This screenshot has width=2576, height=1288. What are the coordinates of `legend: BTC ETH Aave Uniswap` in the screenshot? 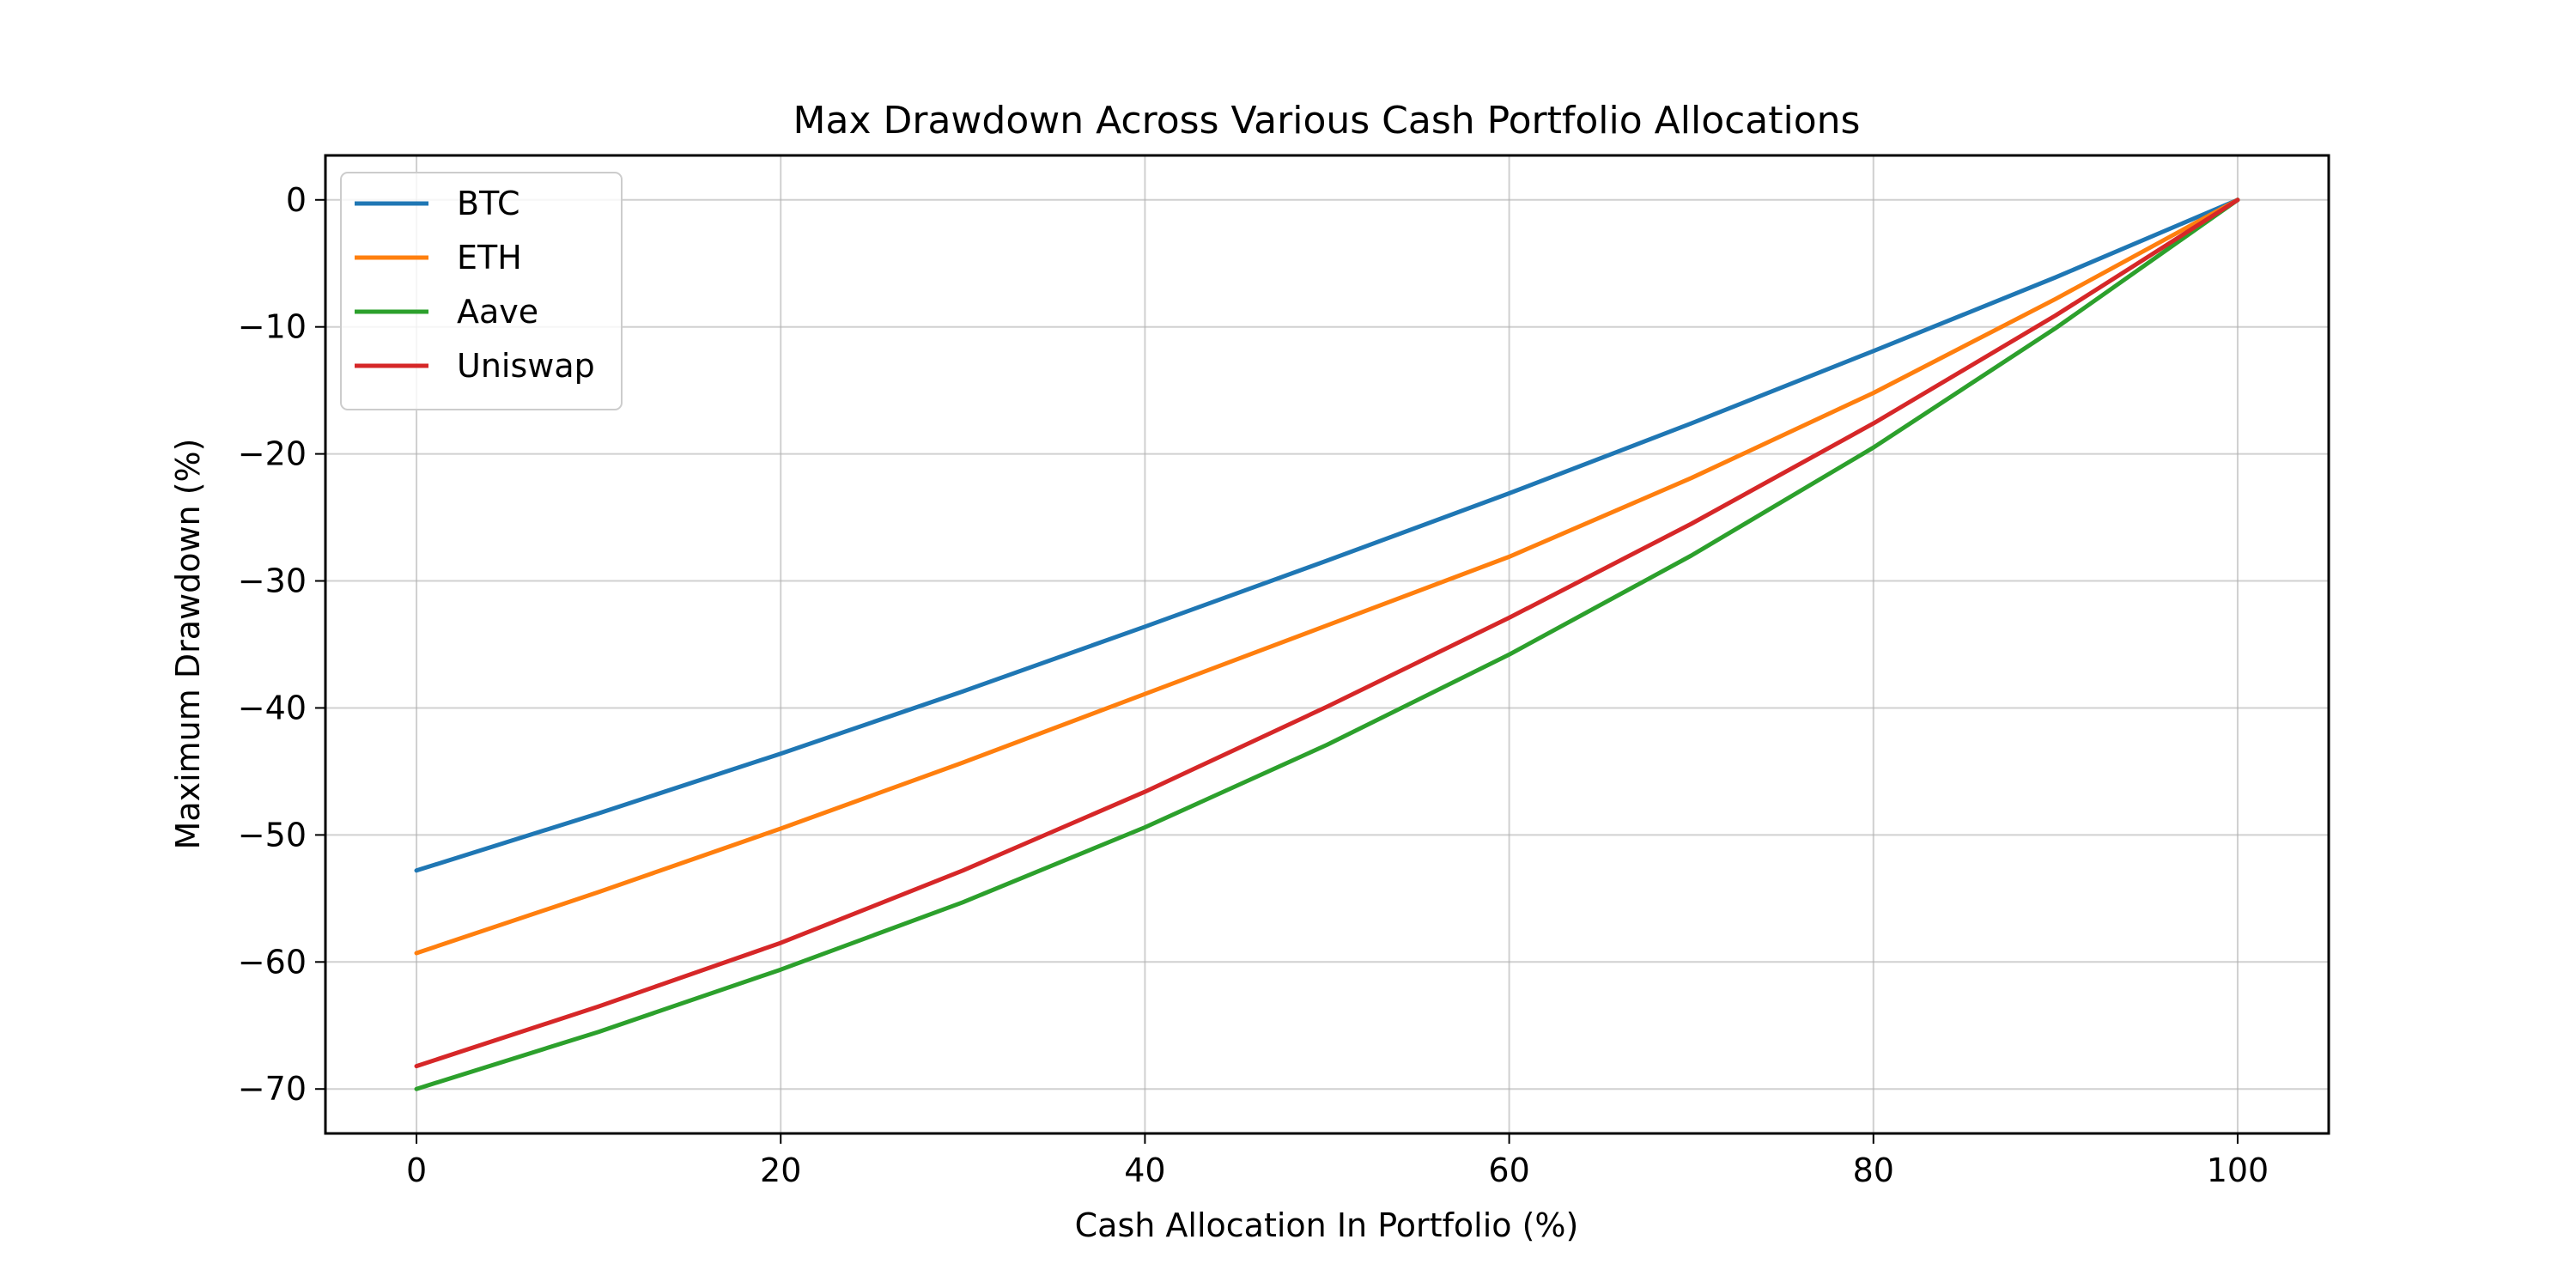 It's located at (481, 291).